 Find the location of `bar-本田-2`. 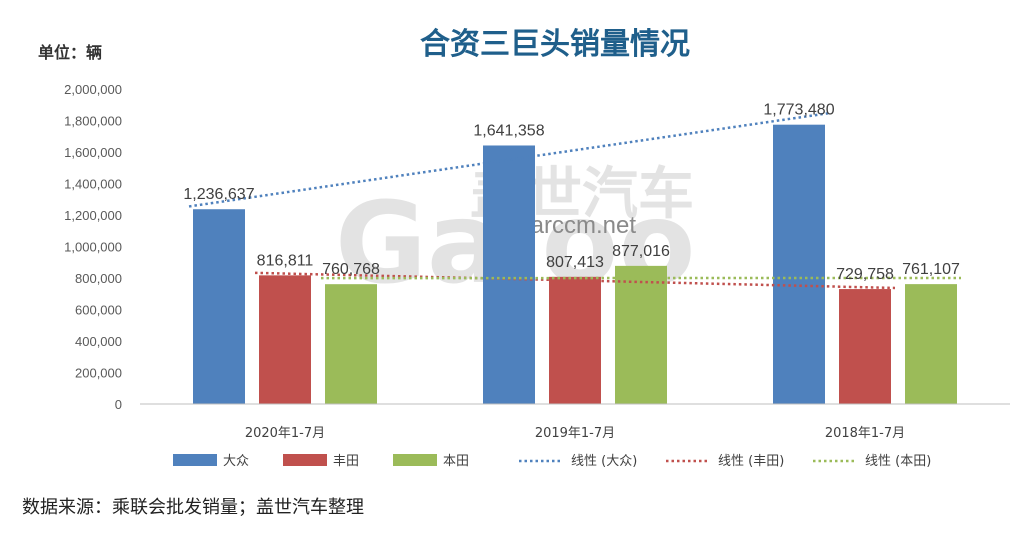

bar-本田-2 is located at coordinates (931, 344).